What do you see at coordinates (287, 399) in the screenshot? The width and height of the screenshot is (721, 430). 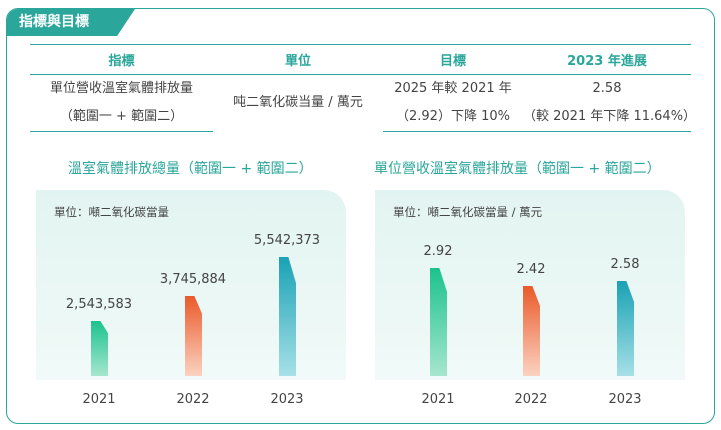 I see `chart1-year-label-2023: 2023` at bounding box center [287, 399].